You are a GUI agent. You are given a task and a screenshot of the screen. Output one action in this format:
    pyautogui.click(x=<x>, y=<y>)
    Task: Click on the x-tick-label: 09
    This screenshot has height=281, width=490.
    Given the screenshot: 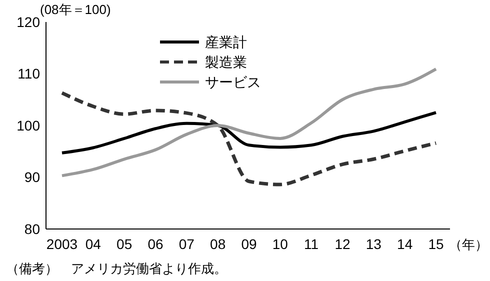 What is the action you would take?
    pyautogui.click(x=249, y=244)
    